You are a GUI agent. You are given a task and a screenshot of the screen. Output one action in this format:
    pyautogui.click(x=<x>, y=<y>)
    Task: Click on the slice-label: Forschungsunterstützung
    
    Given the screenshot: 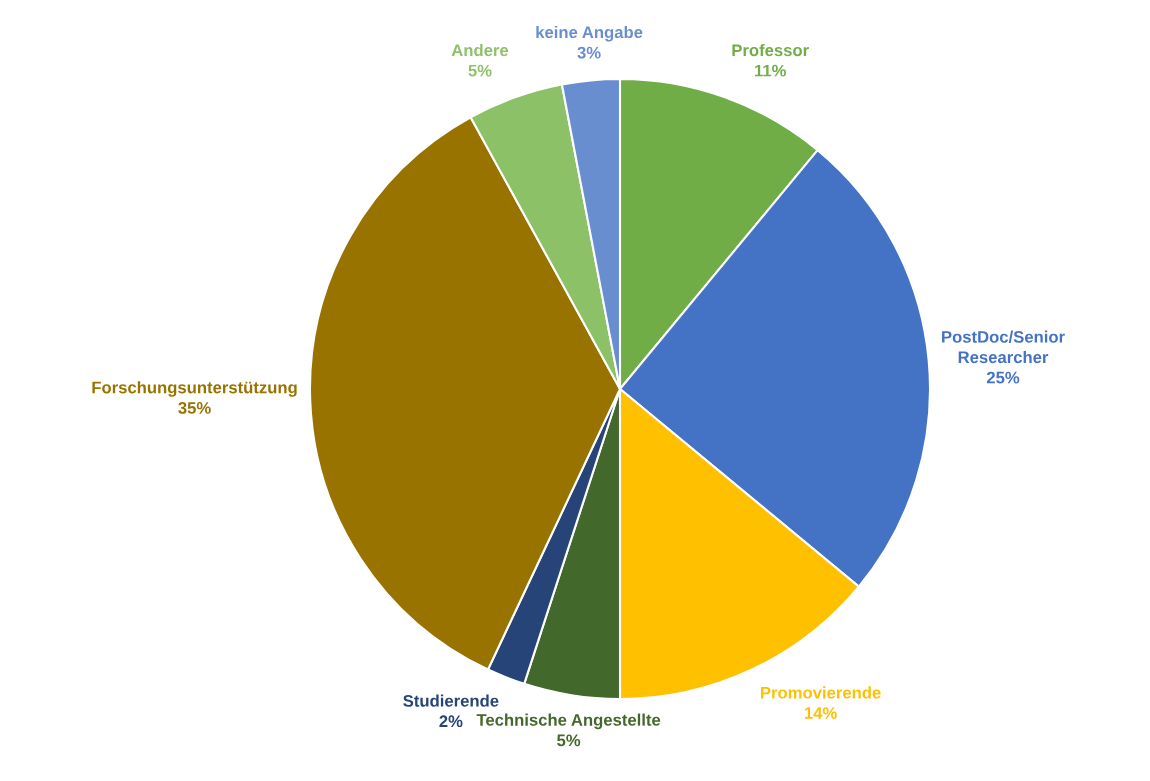 What is the action you would take?
    pyautogui.click(x=194, y=389)
    